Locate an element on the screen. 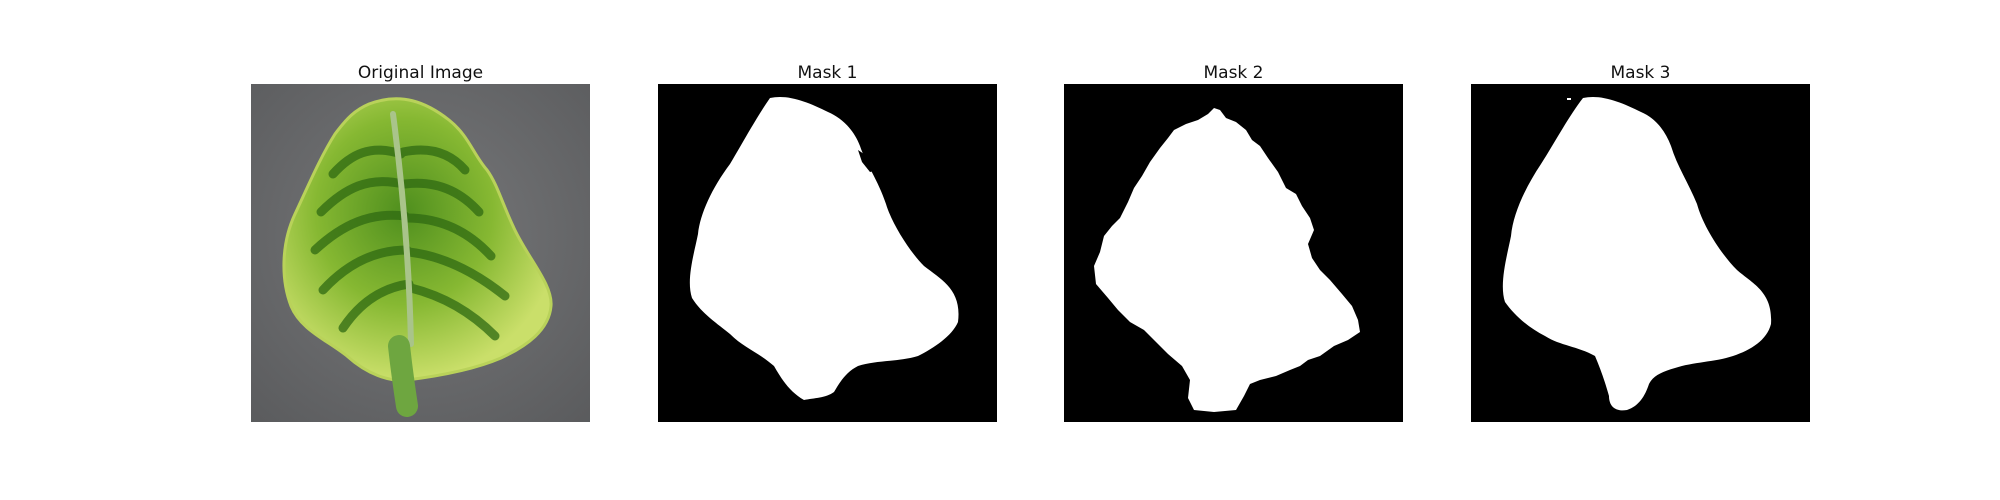 This screenshot has height=500, width=2000. panel-title-mask-1: Mask 1 is located at coordinates (827, 73).